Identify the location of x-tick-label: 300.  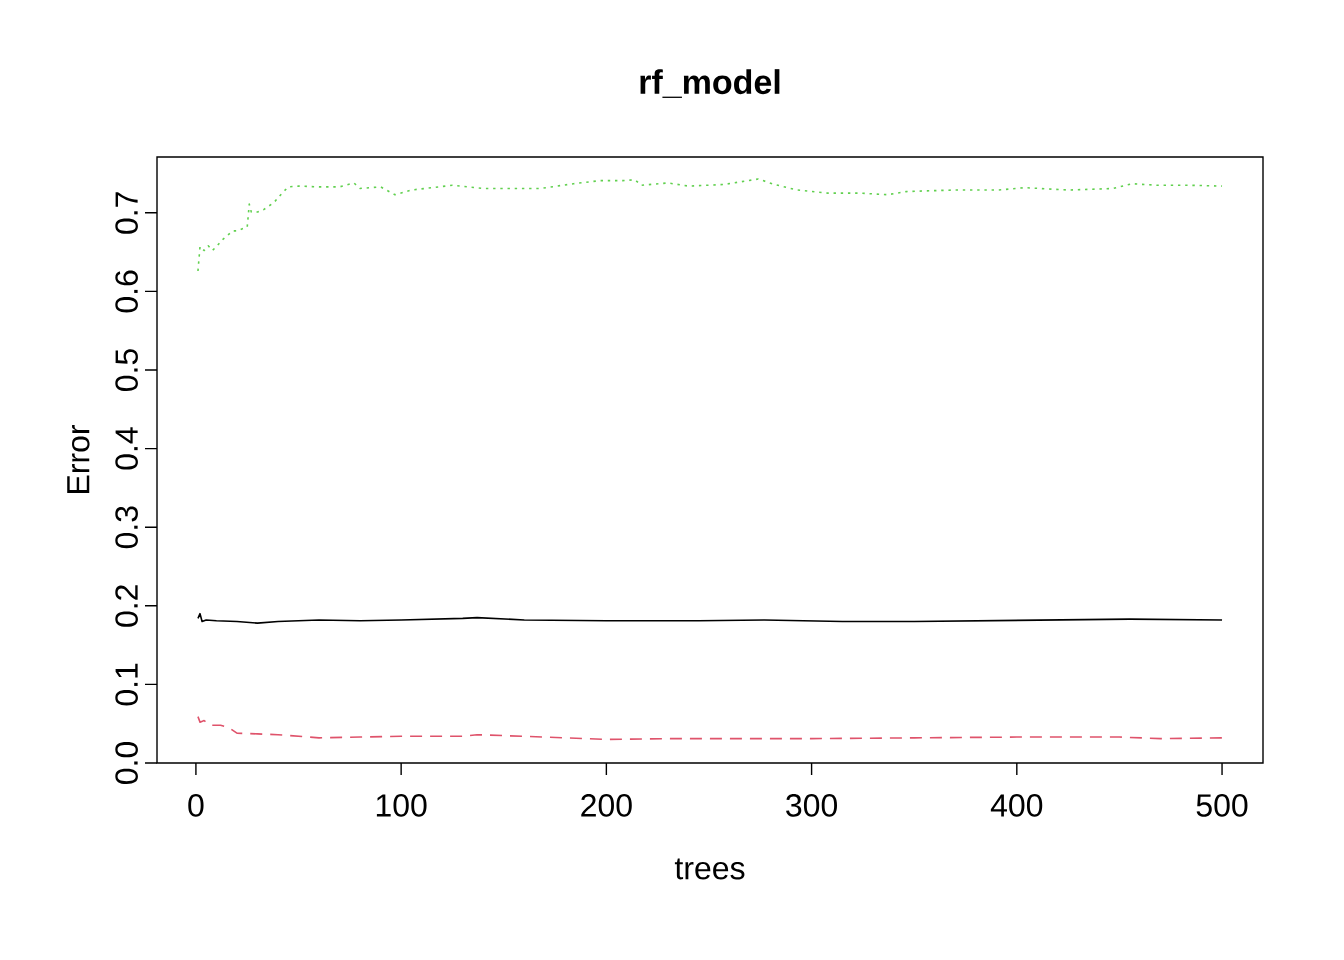
(812, 805).